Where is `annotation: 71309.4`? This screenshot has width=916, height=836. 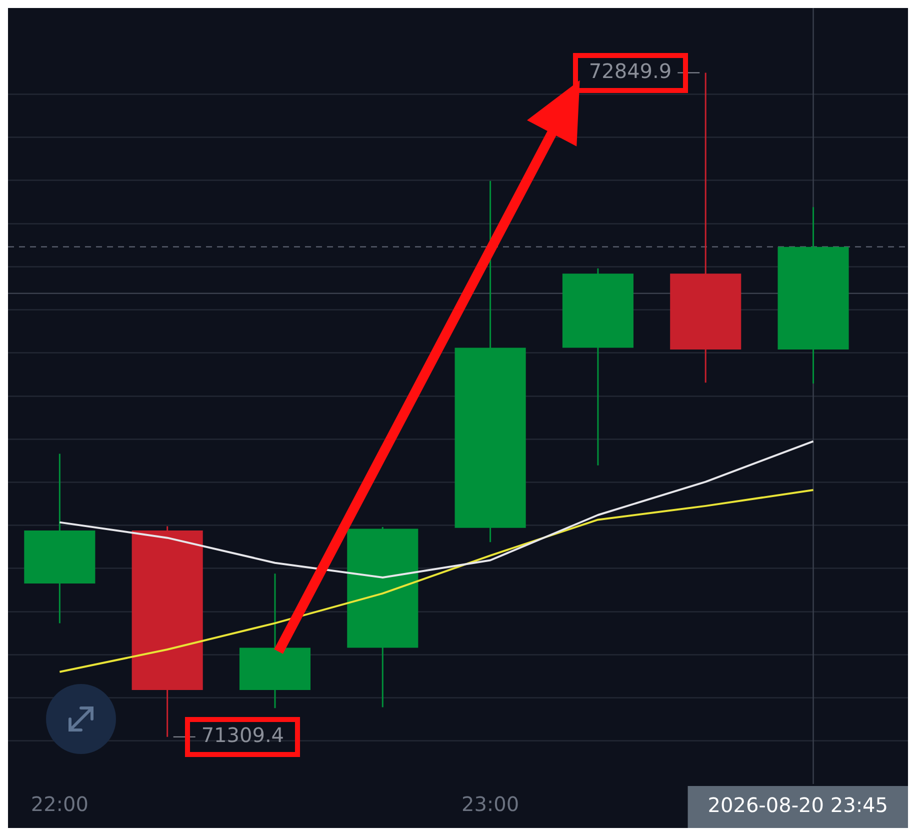 annotation: 71309.4 is located at coordinates (242, 735).